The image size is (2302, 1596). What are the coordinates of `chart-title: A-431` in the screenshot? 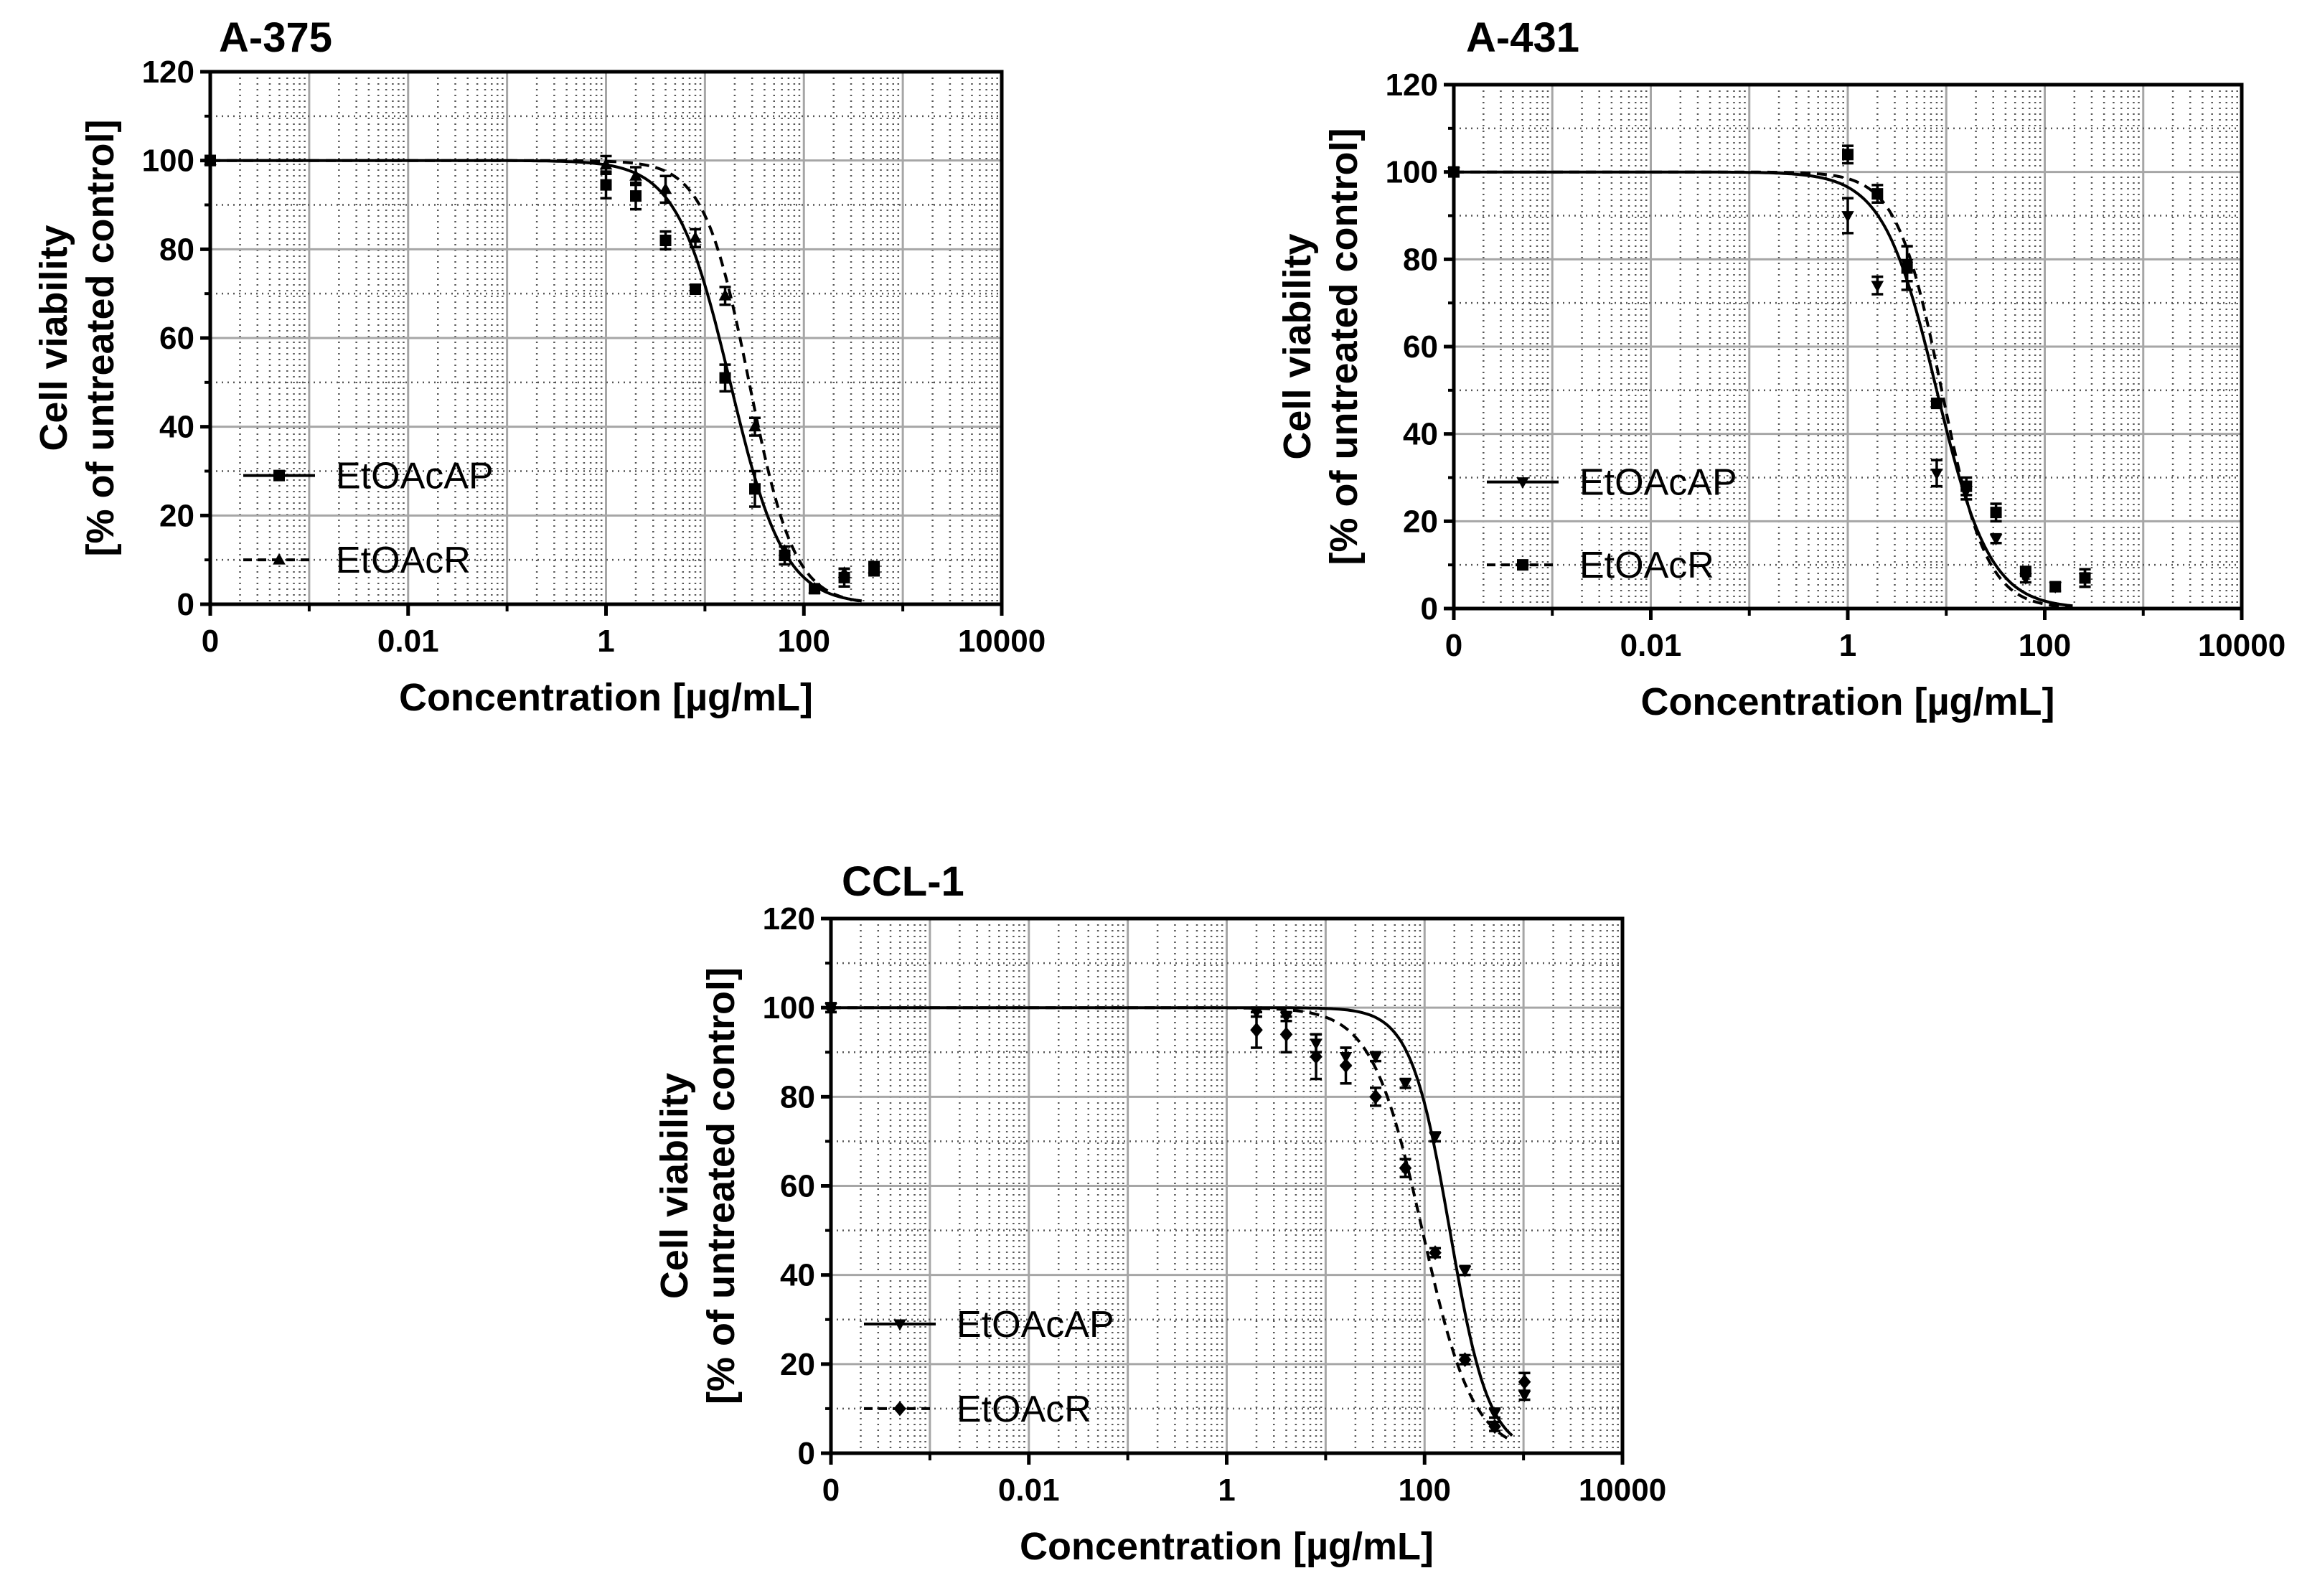 It's located at (1522, 37).